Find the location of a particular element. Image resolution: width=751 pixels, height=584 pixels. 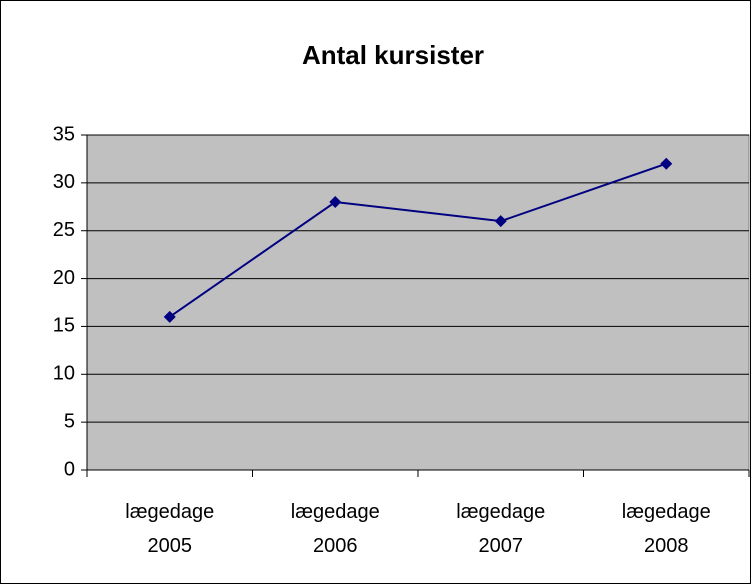

y-tick-label: 25 is located at coordinates (64, 230).